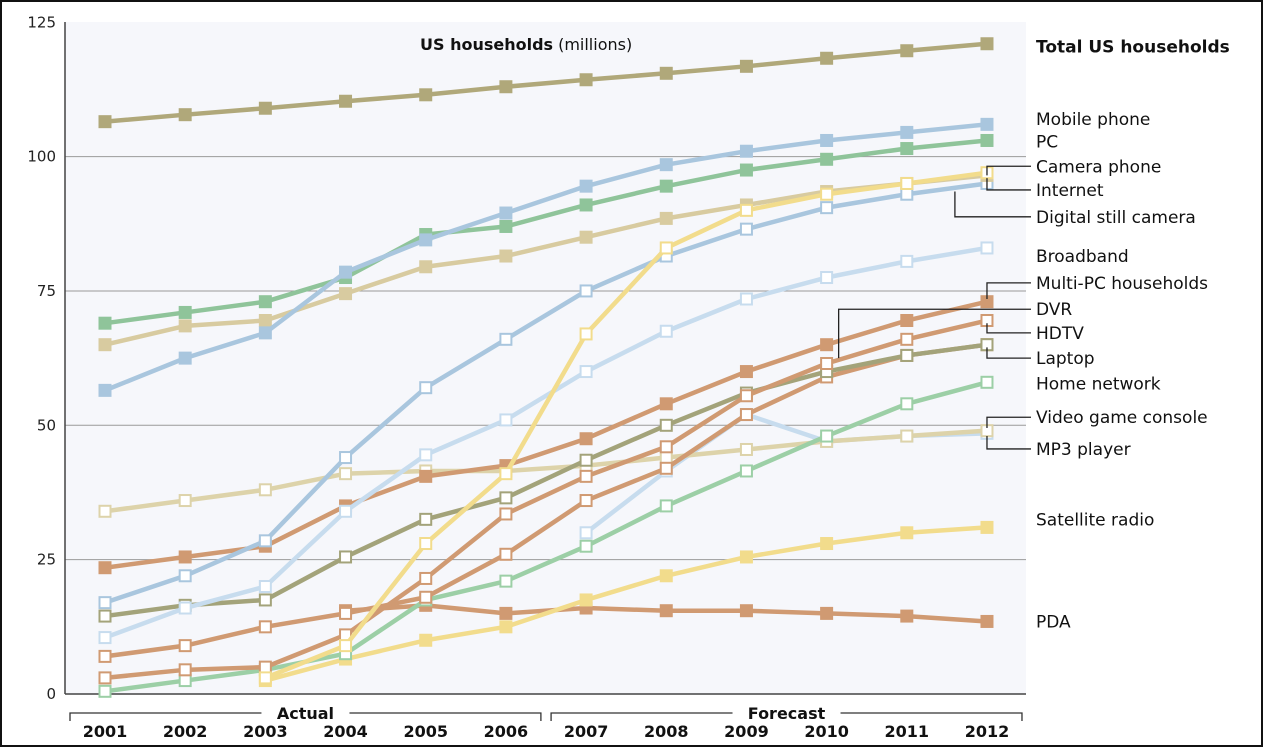  What do you see at coordinates (526, 44) in the screenshot?
I see `chart-title: US households (millions)` at bounding box center [526, 44].